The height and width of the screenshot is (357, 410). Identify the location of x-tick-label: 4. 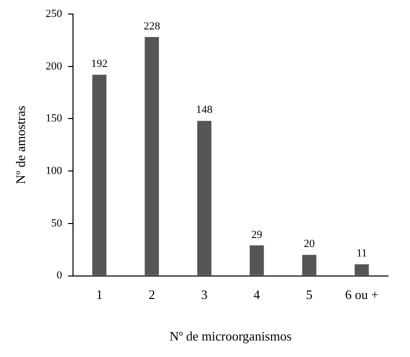
(257, 294).